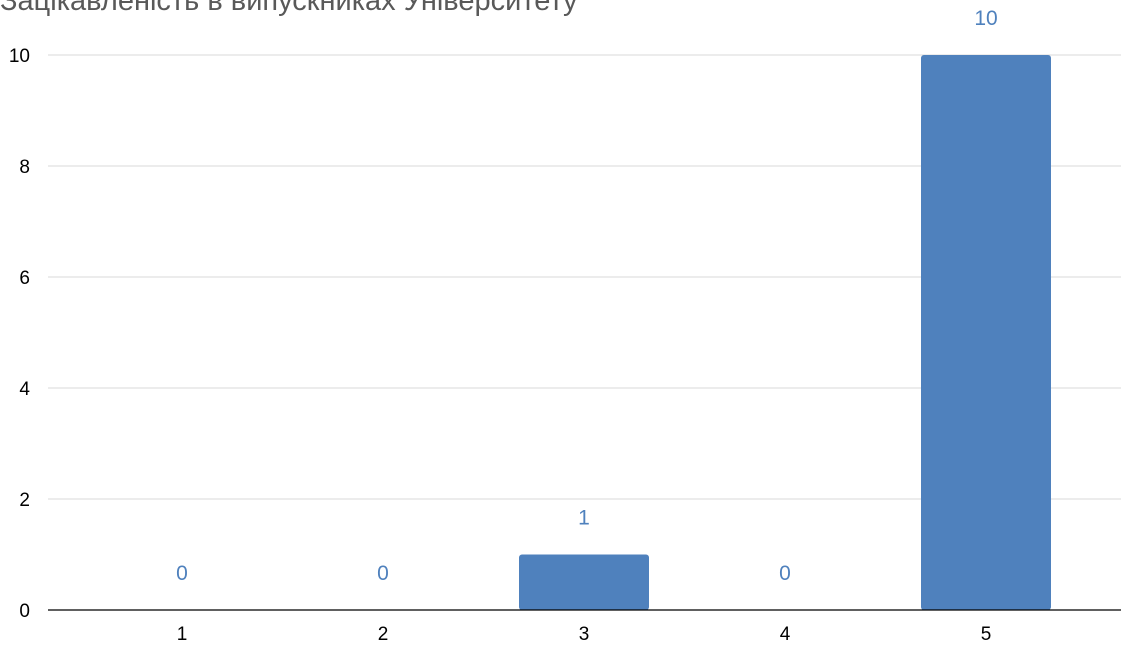 The image size is (1121, 651). I want to click on data-label-4: 0, so click(785, 573).